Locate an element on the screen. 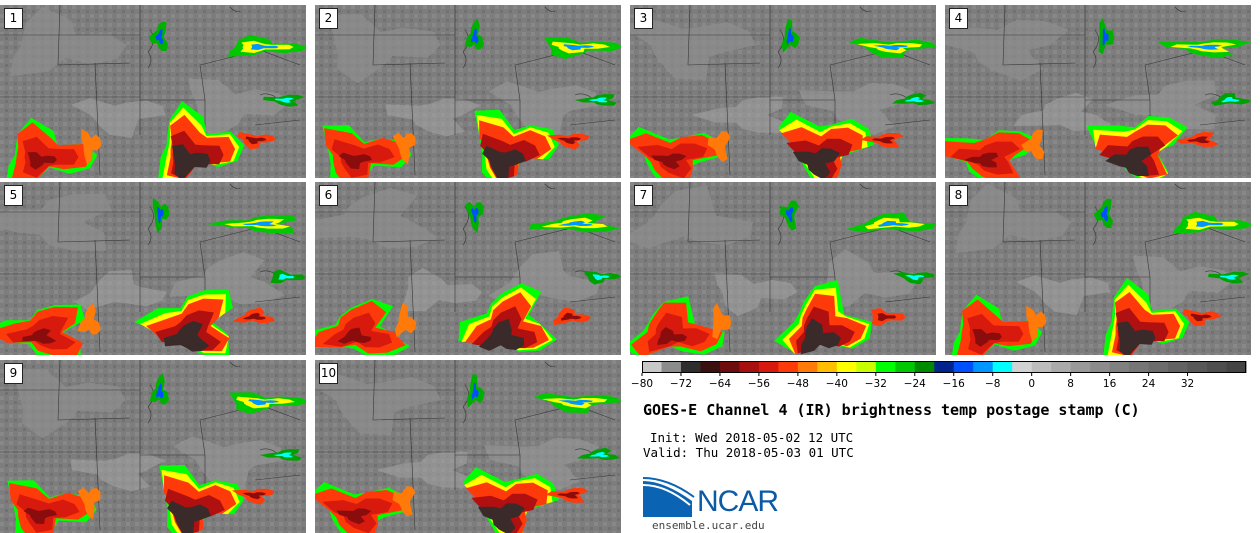  postage-stamp-map-1: 1 is located at coordinates (153, 91).